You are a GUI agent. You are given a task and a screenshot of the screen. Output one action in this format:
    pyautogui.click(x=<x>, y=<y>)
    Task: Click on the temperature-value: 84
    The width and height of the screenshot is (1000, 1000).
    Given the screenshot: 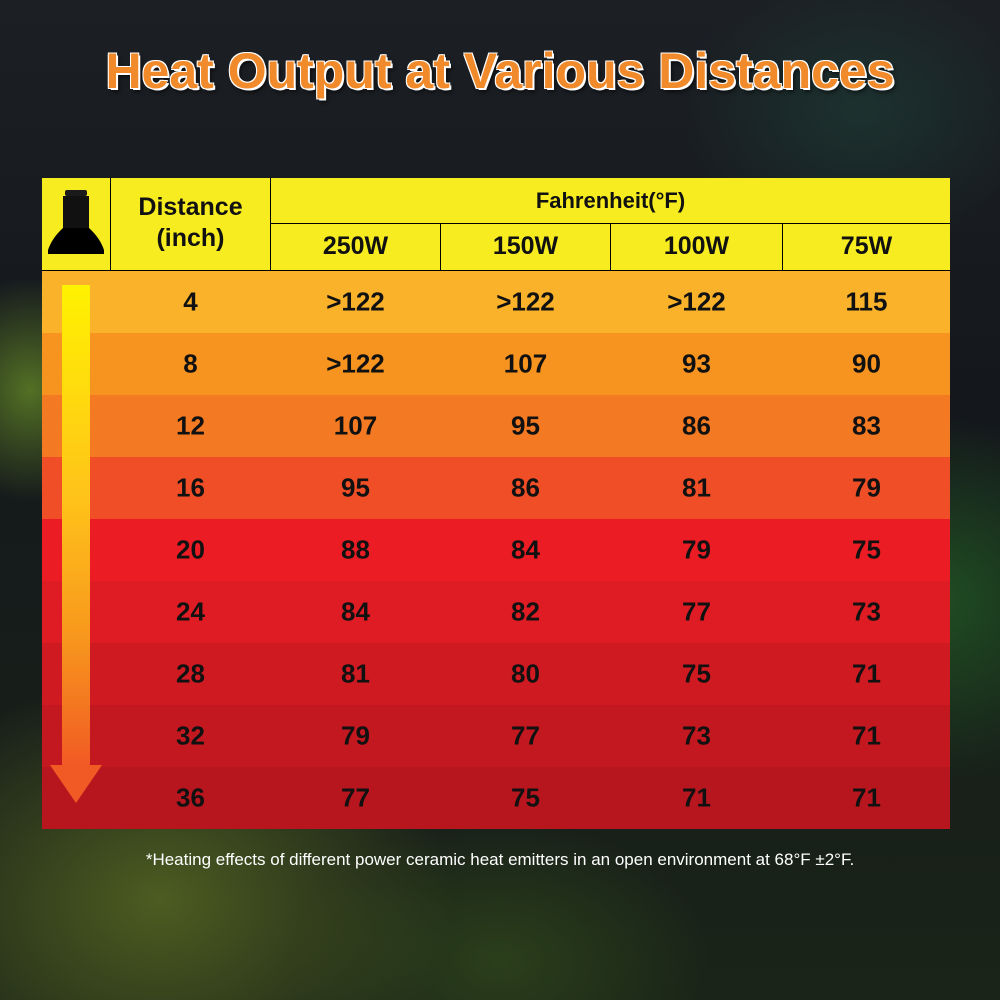 What is the action you would take?
    pyautogui.click(x=525, y=549)
    